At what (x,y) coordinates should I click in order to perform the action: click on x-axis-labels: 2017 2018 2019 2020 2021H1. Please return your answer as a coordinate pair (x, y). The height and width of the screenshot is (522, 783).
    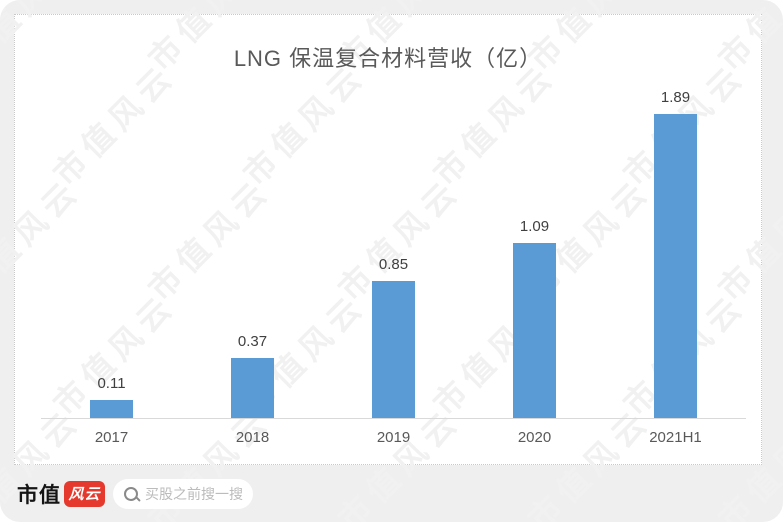
    Looking at the image, I should click on (393, 437).